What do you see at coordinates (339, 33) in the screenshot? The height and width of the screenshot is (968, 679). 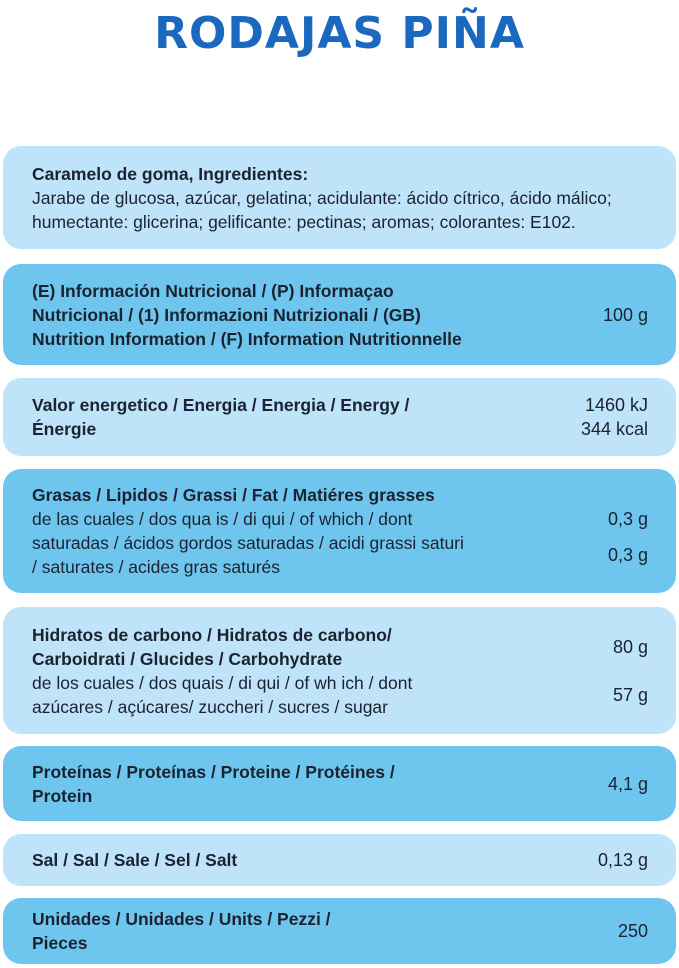 I see `product-title: RODAJAS PIÑA` at bounding box center [339, 33].